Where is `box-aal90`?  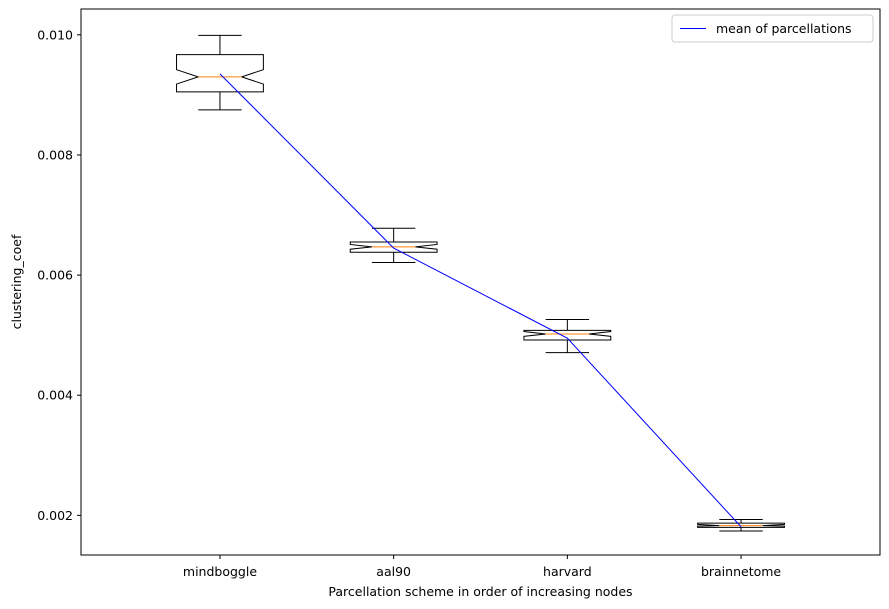 box-aal90 is located at coordinates (393, 245).